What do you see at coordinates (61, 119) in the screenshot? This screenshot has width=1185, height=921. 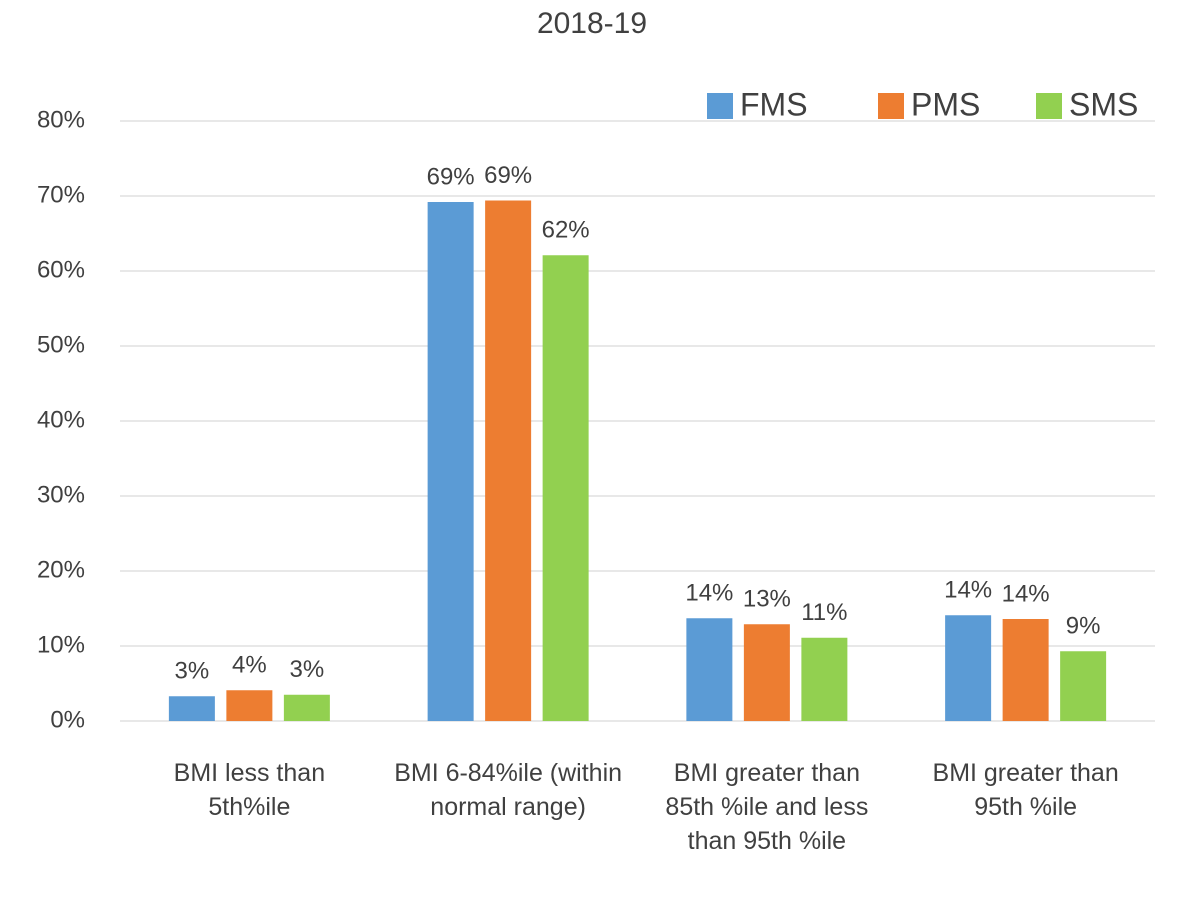 I see `y-tick-label: 80%` at bounding box center [61, 119].